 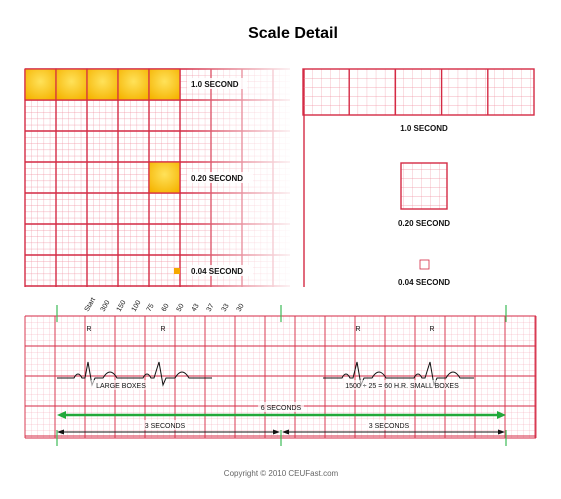 I want to click on rate-label-50: 50, so click(x=181, y=308).